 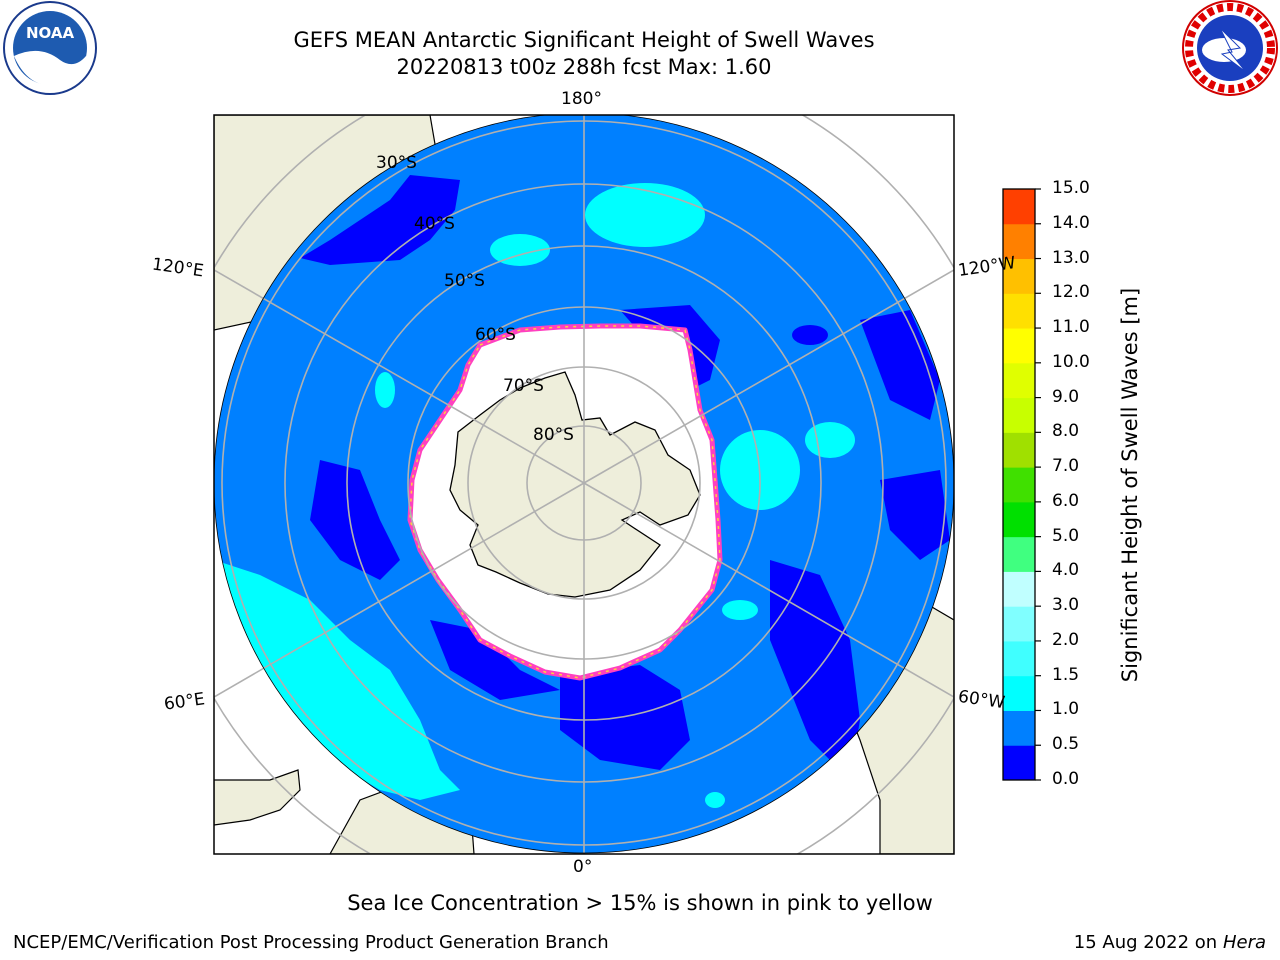 What do you see at coordinates (1066, 500) in the screenshot?
I see `colorbar-tick-label: 6.0` at bounding box center [1066, 500].